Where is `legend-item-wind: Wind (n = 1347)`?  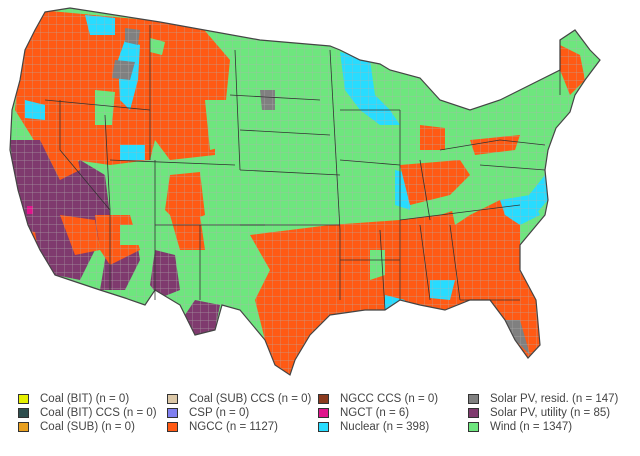
legend-item-wind: Wind (n = 1347) is located at coordinates (543, 427).